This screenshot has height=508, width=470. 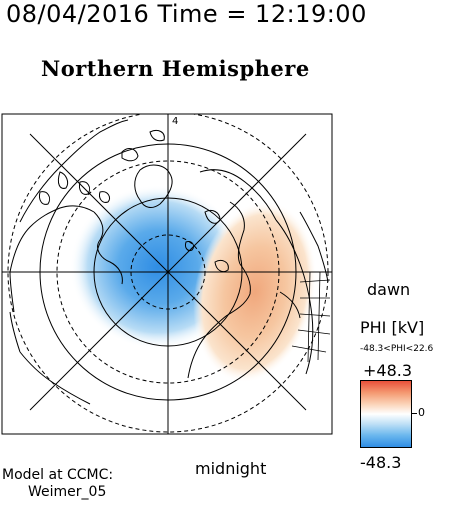 I want to click on header-timestamp: 08/04/2016 Time = 12:19:00, so click(x=186, y=14).